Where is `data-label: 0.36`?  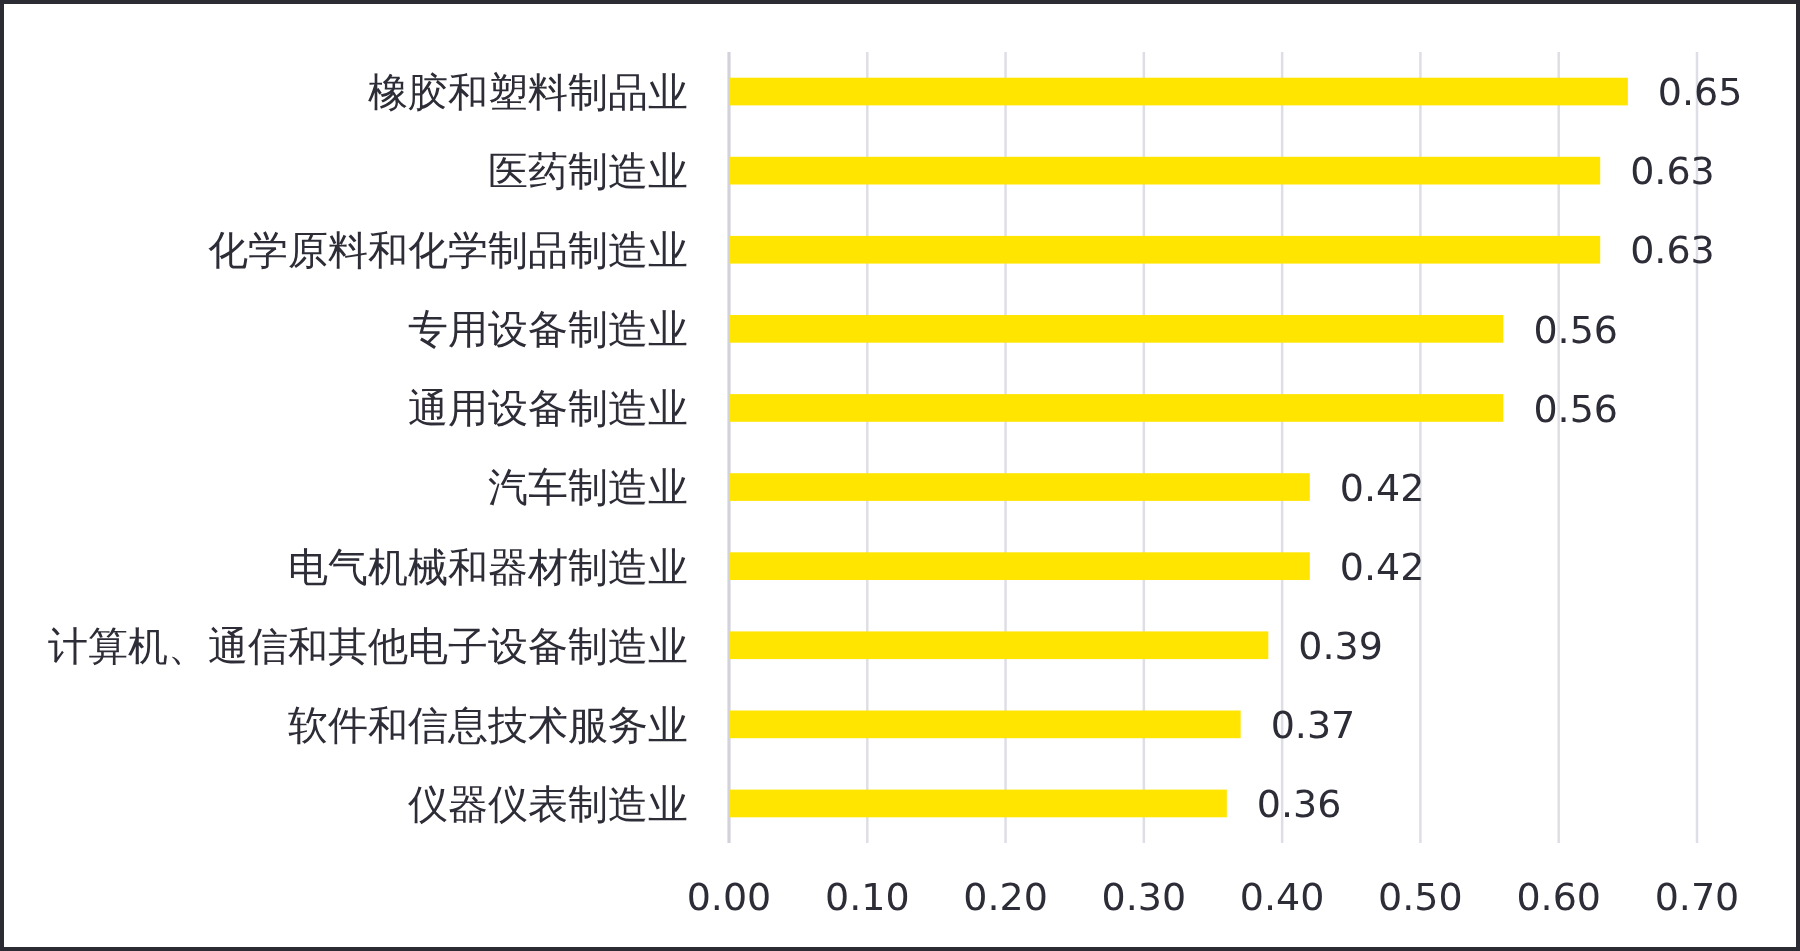
data-label: 0.36 is located at coordinates (1299, 804).